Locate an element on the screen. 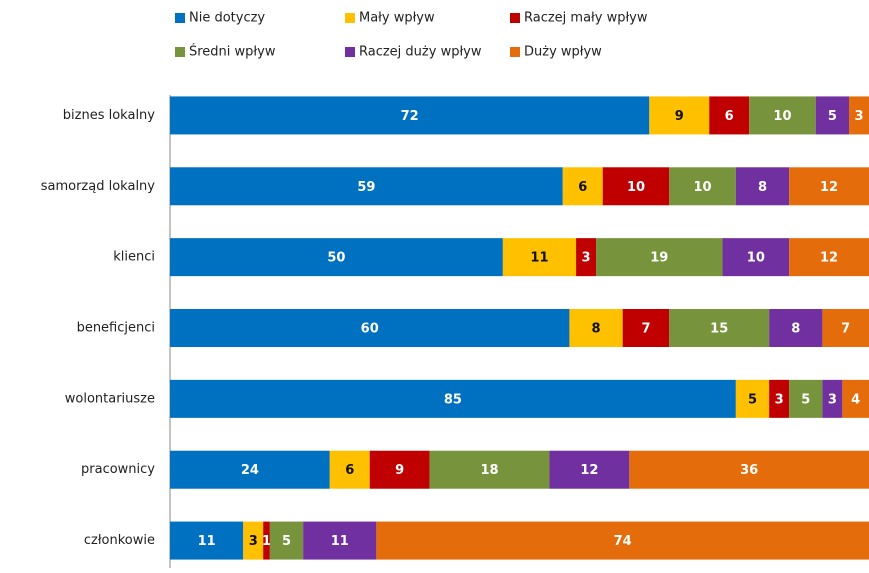 This screenshot has width=869, height=573. data-label: 85 is located at coordinates (453, 399).